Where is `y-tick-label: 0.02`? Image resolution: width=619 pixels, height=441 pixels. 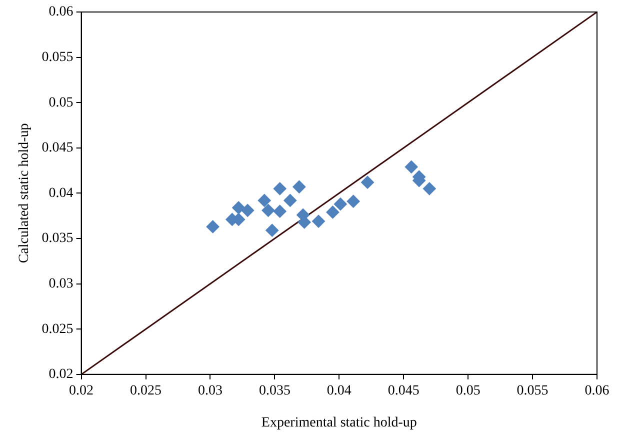 y-tick-label: 0.02 is located at coordinates (61, 374).